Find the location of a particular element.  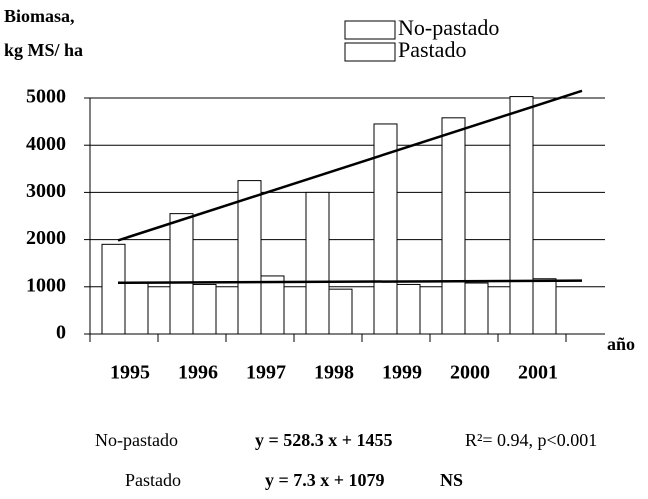

legend-label: No-pastado is located at coordinates (448, 27).